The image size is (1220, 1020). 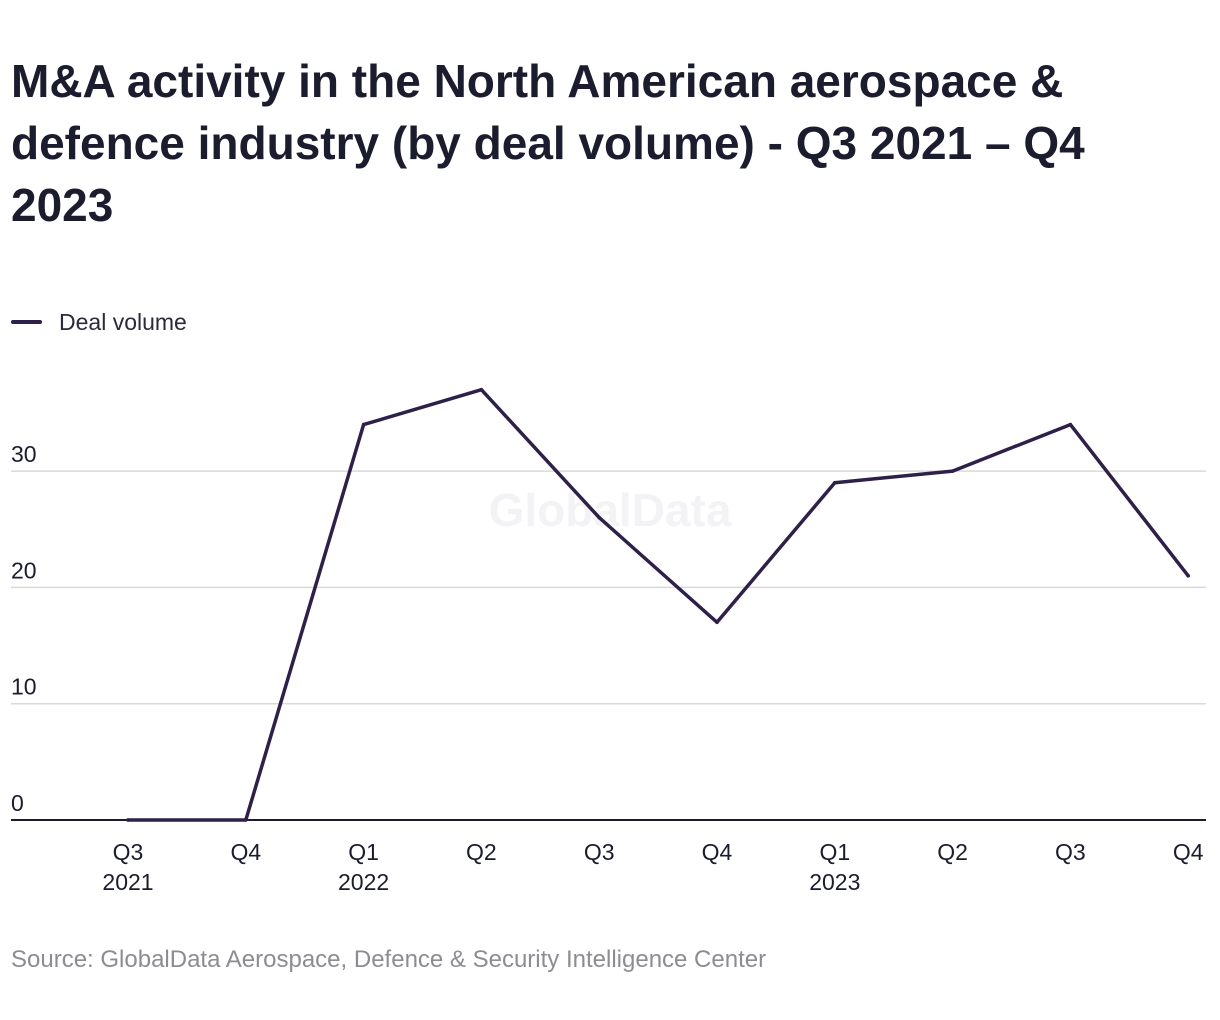 I want to click on legend-swatch, so click(x=26, y=322).